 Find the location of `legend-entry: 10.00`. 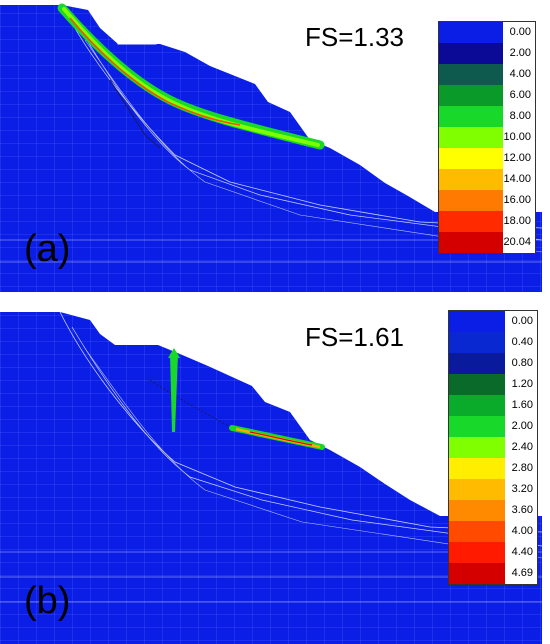

legend-entry: 10.00 is located at coordinates (487, 137).